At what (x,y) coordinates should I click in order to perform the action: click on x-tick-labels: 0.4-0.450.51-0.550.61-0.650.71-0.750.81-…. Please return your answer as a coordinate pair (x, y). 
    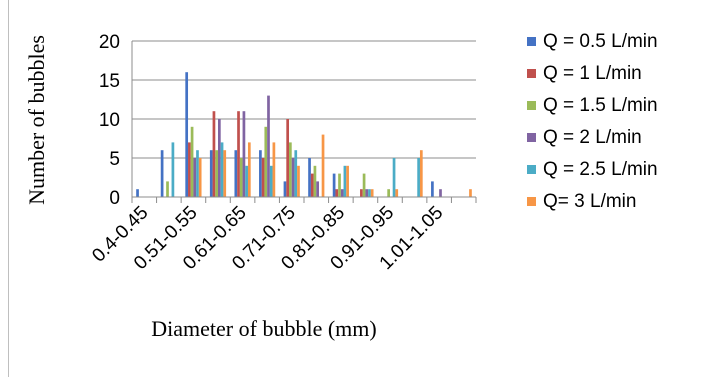
    Looking at the image, I should click on (267, 238).